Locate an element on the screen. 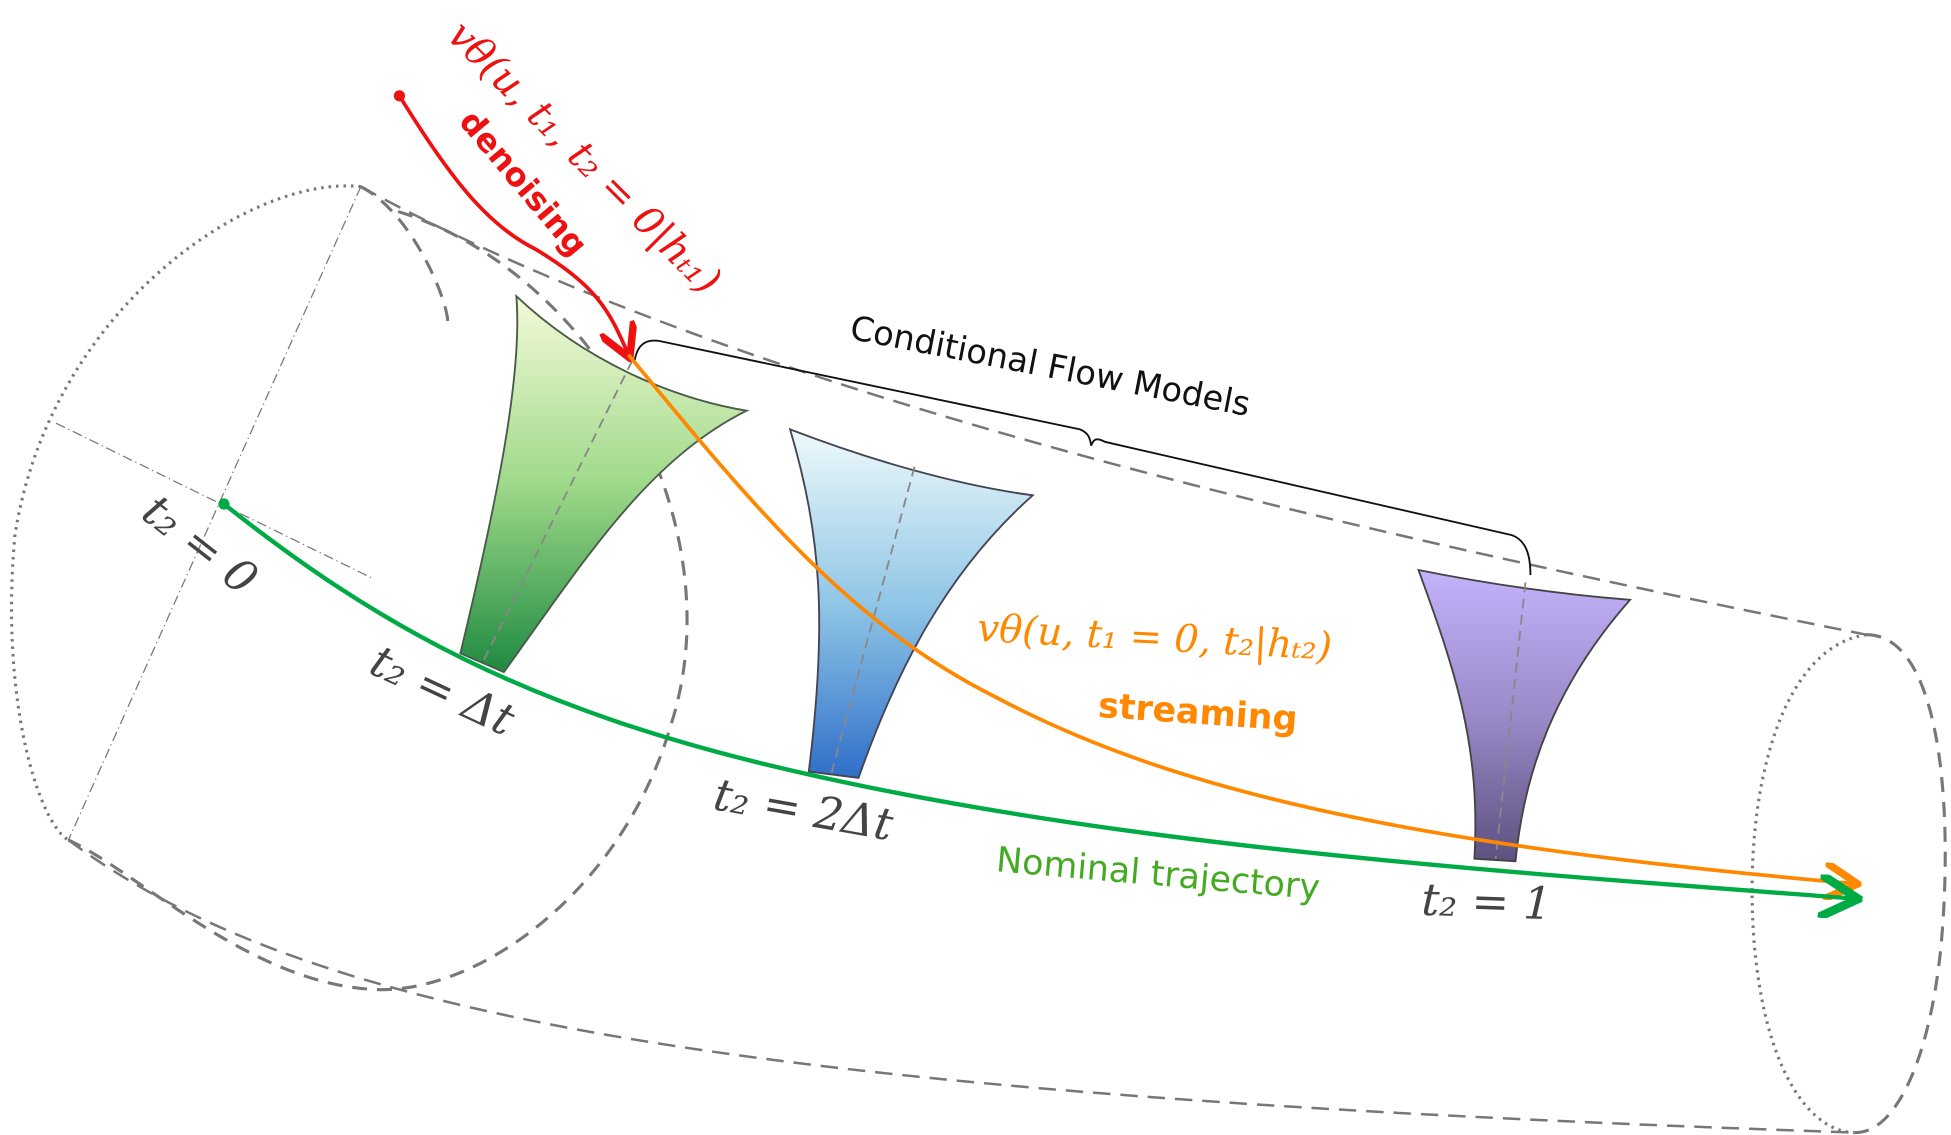 The height and width of the screenshot is (1135, 1951). t2-2delta-t-label: t₂ = 2Δt is located at coordinates (804, 810).